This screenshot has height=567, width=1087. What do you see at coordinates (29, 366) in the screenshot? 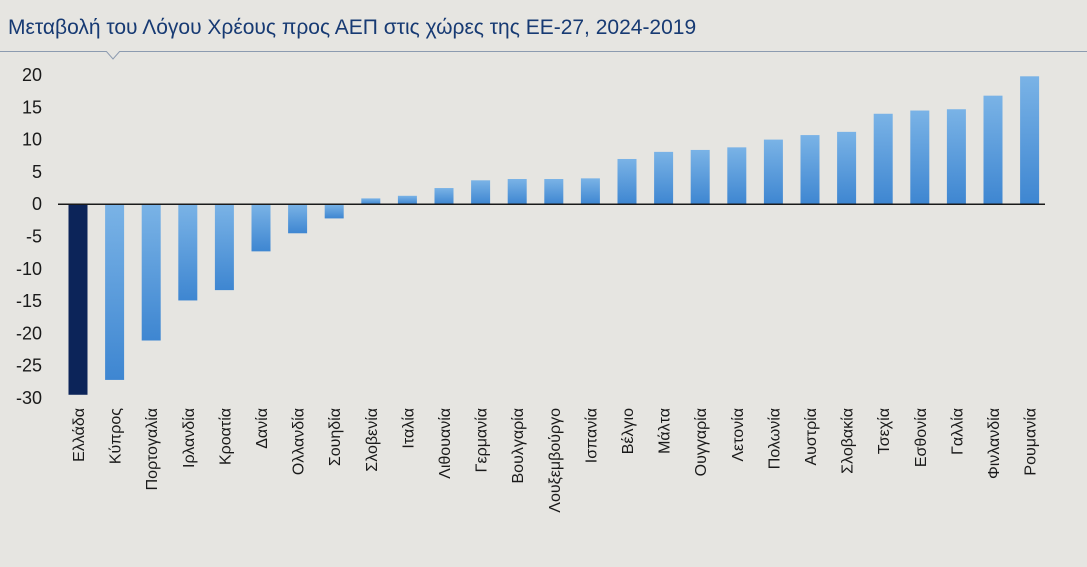
I see `y-tick-label: -25` at bounding box center [29, 366].